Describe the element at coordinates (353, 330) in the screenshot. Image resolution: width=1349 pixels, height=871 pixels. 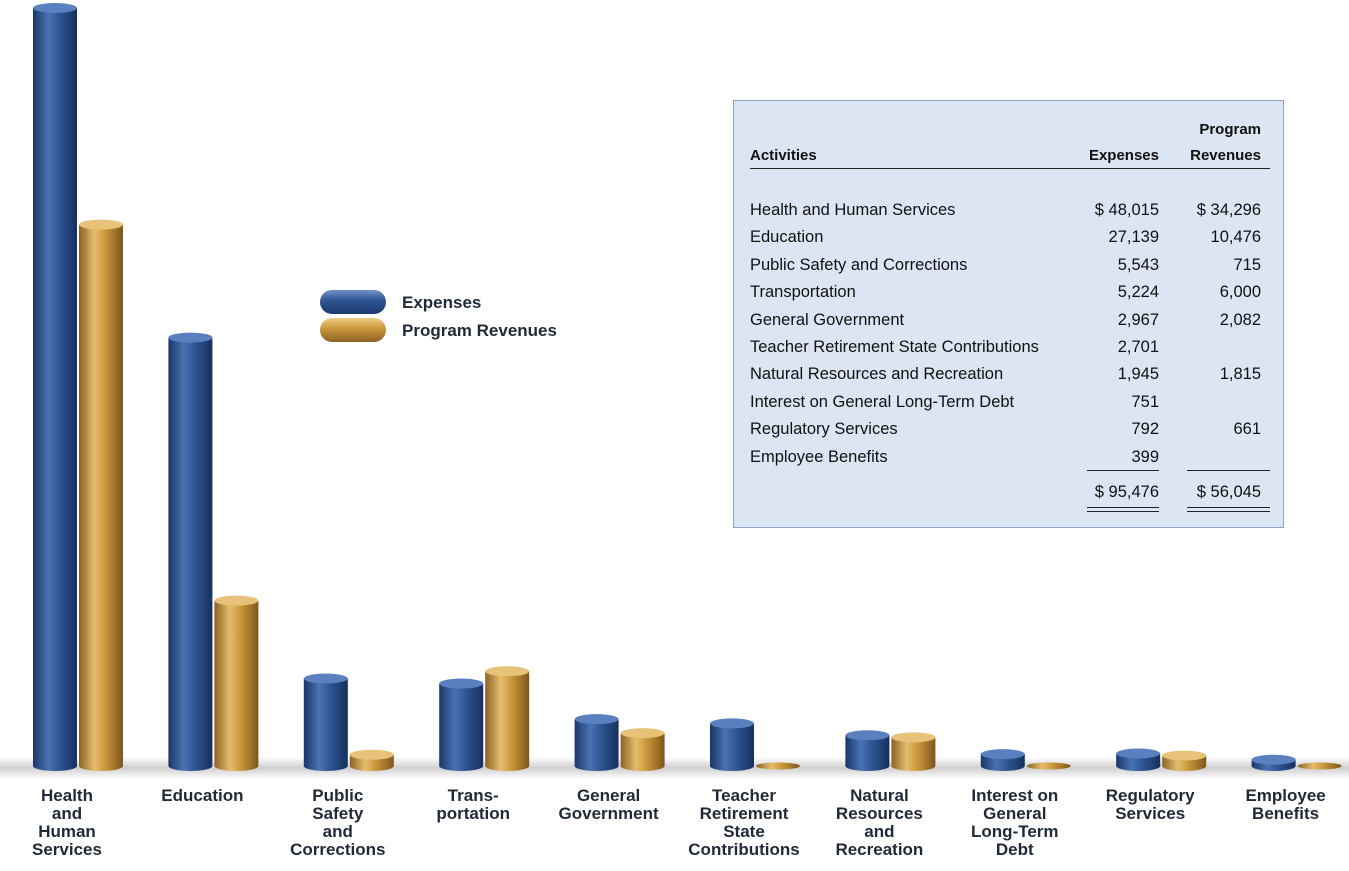
I see `legend-swatch-program-revenues` at that location.